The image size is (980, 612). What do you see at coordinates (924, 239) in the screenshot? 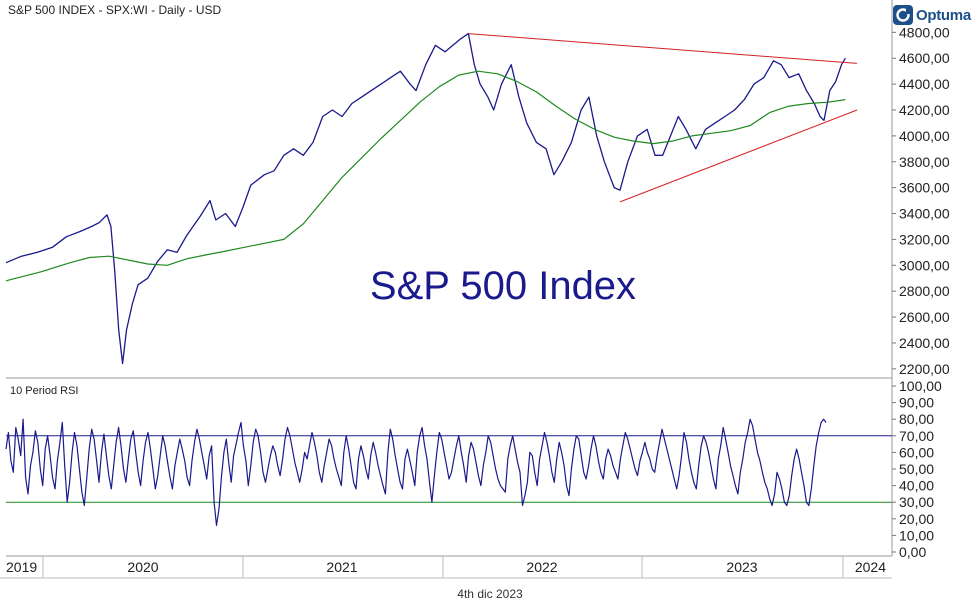
I see `price-axis-tick-label: 3200,00` at bounding box center [924, 239].